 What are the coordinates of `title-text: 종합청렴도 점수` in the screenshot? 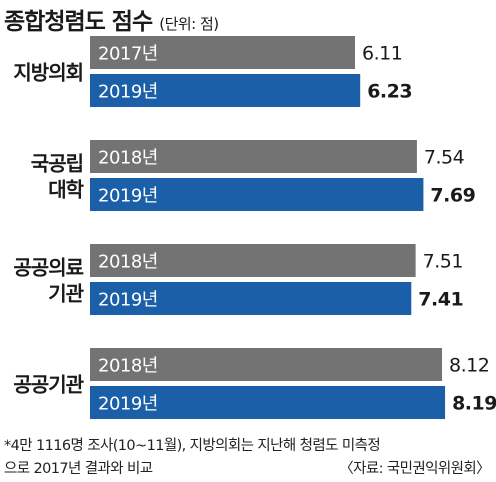 It's located at (78, 22).